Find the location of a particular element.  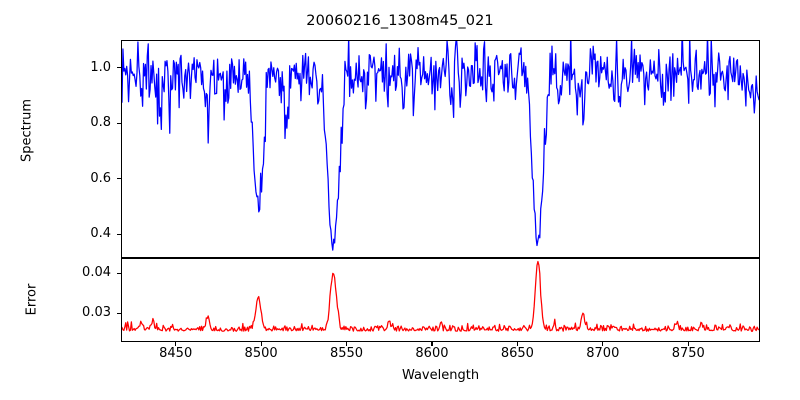

y-tick-label: 0.6 is located at coordinates (100, 178).